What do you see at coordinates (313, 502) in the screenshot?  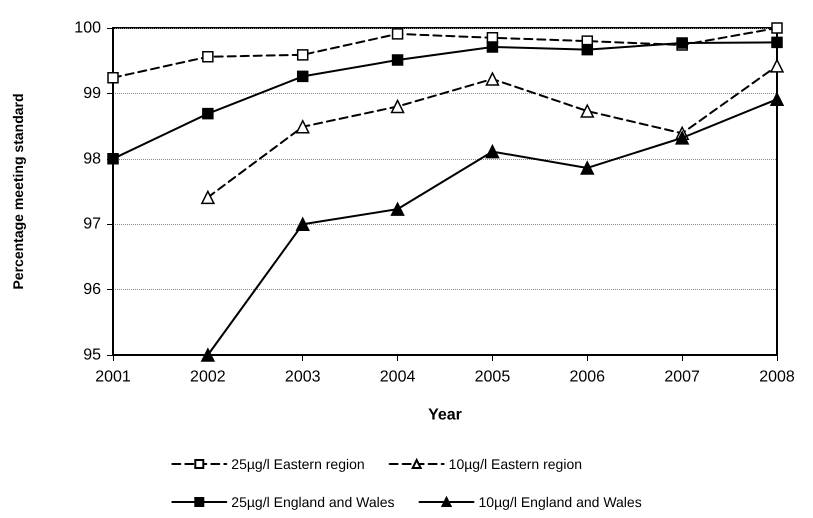 I see `legend-label: 25µg/l England and Wales` at bounding box center [313, 502].